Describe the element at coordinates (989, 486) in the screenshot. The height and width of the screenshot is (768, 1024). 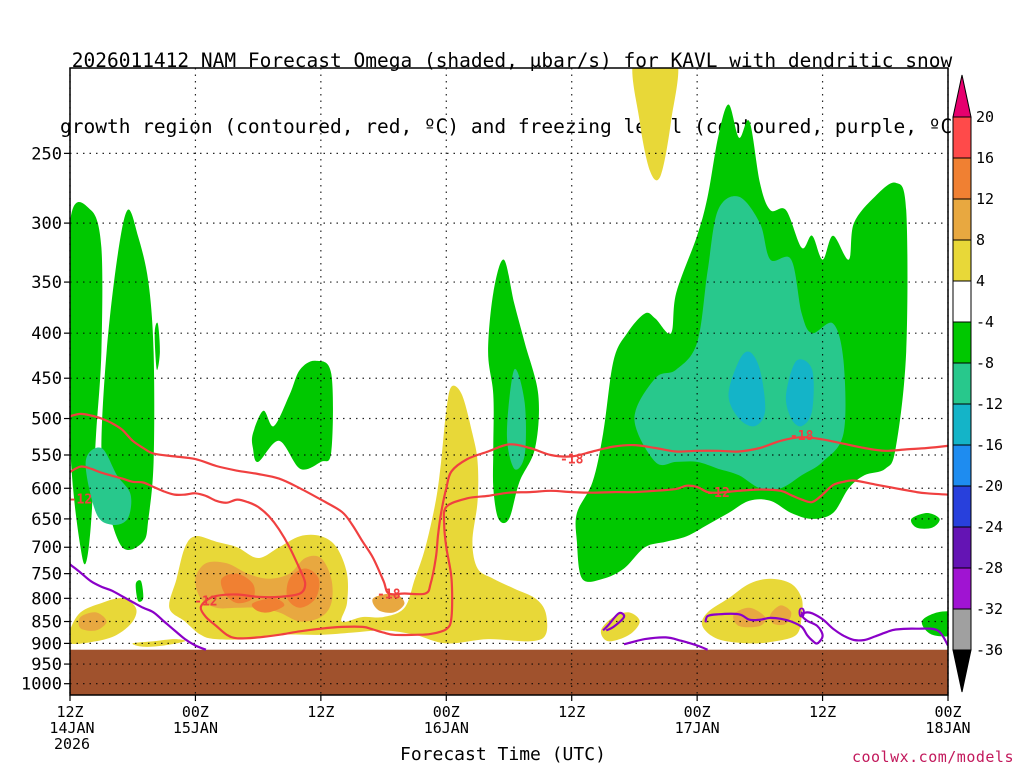
I see `colorbar-label-9: -20` at that location.